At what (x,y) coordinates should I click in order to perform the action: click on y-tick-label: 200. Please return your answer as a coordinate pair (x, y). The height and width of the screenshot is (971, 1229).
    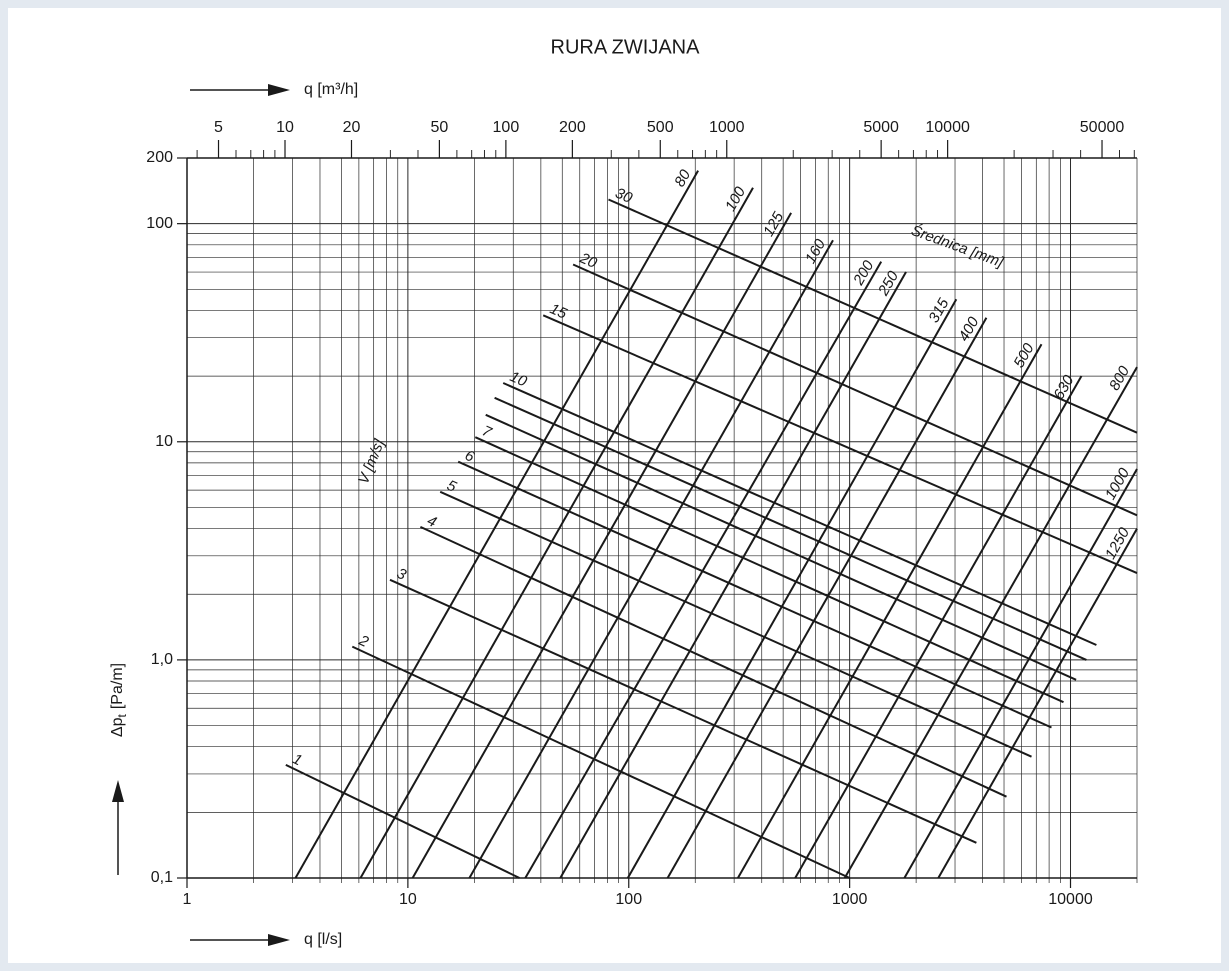
    Looking at the image, I should click on (159, 157).